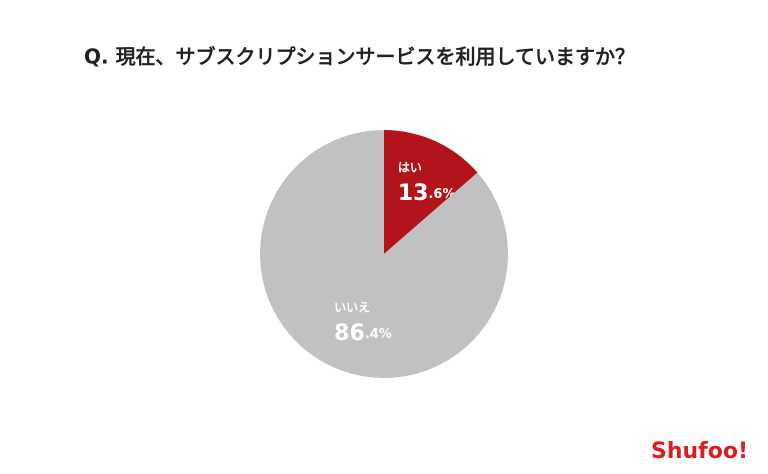 The width and height of the screenshot is (768, 474). What do you see at coordinates (413, 193) in the screenshot?
I see `value-label-int: 13` at bounding box center [413, 193].